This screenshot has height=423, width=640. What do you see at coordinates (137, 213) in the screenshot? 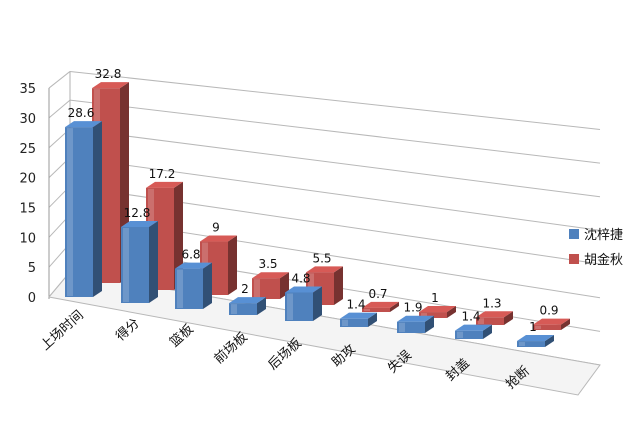
I see `data-label: 12.8` at bounding box center [137, 213].